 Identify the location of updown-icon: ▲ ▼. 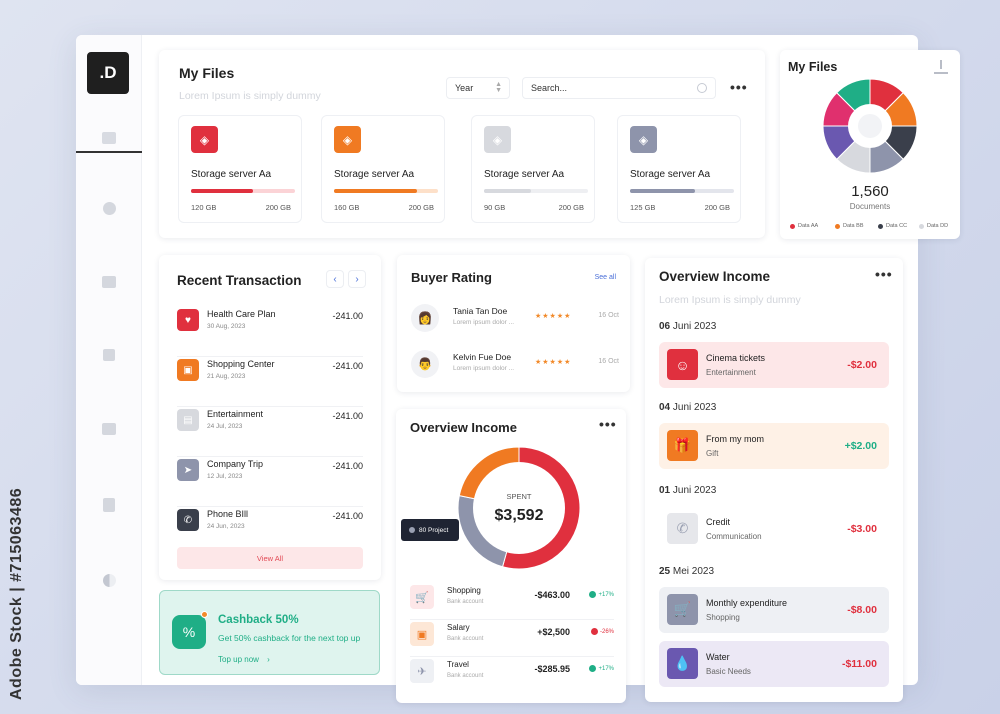
(498, 87).